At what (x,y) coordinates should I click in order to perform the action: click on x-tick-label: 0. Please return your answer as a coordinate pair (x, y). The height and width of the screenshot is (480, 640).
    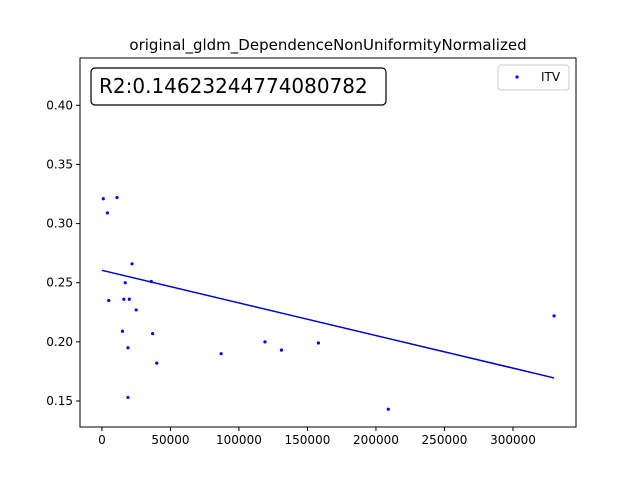
    Looking at the image, I should click on (102, 440).